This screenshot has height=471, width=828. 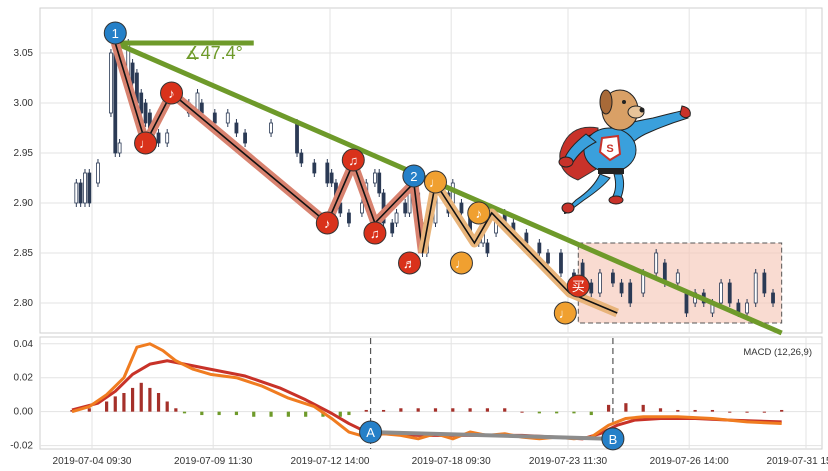 I want to click on divergence-marker, so click(x=371, y=432).